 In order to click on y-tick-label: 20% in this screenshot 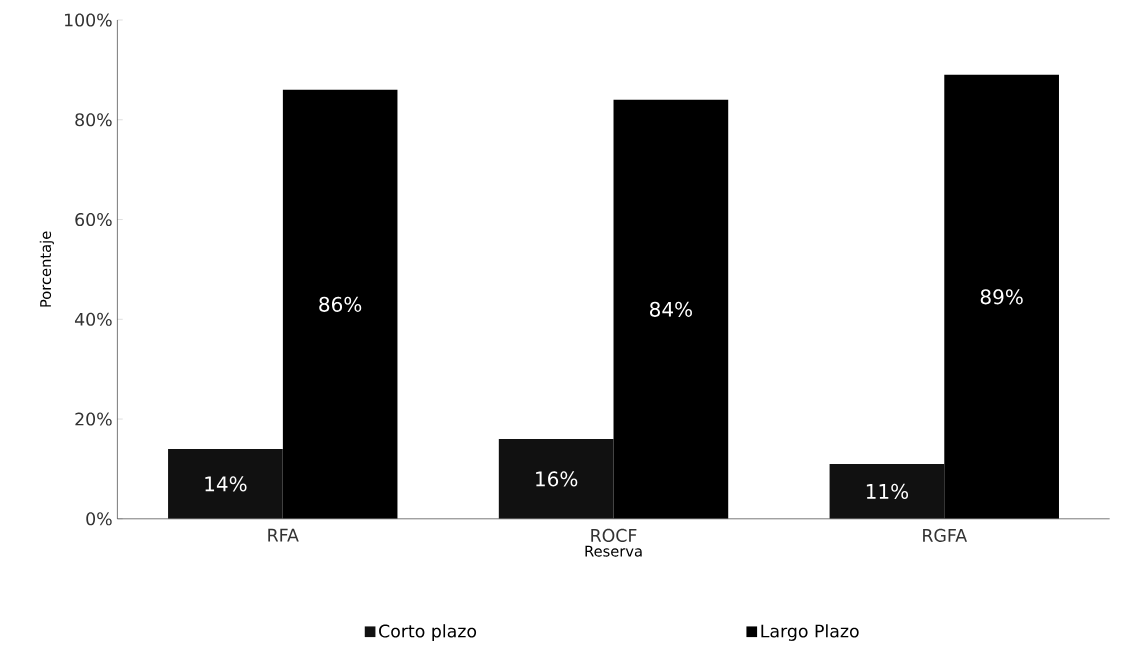, I will do `click(93, 419)`.